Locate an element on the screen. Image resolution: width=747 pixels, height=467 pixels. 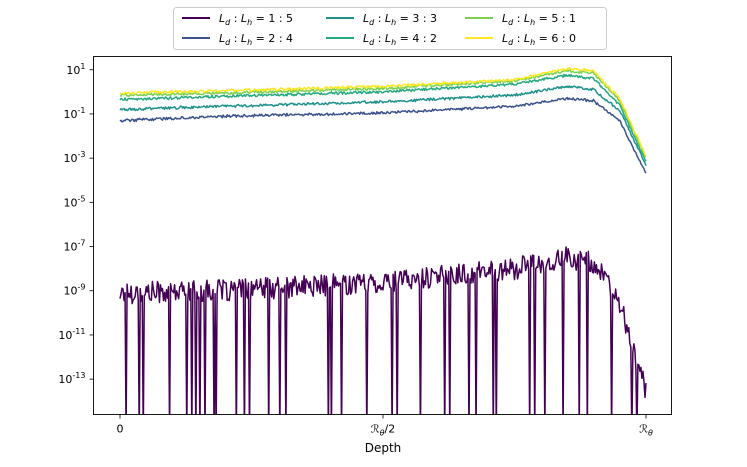
y-tick-label: 10⁻¹¹ is located at coordinates (71, 334).